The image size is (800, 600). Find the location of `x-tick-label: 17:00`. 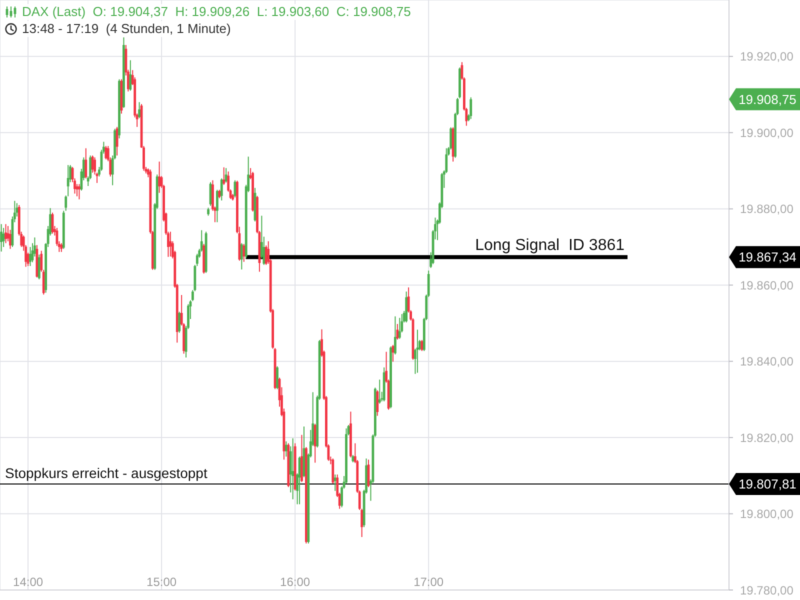

x-tick-label: 17:00 is located at coordinates (429, 582).